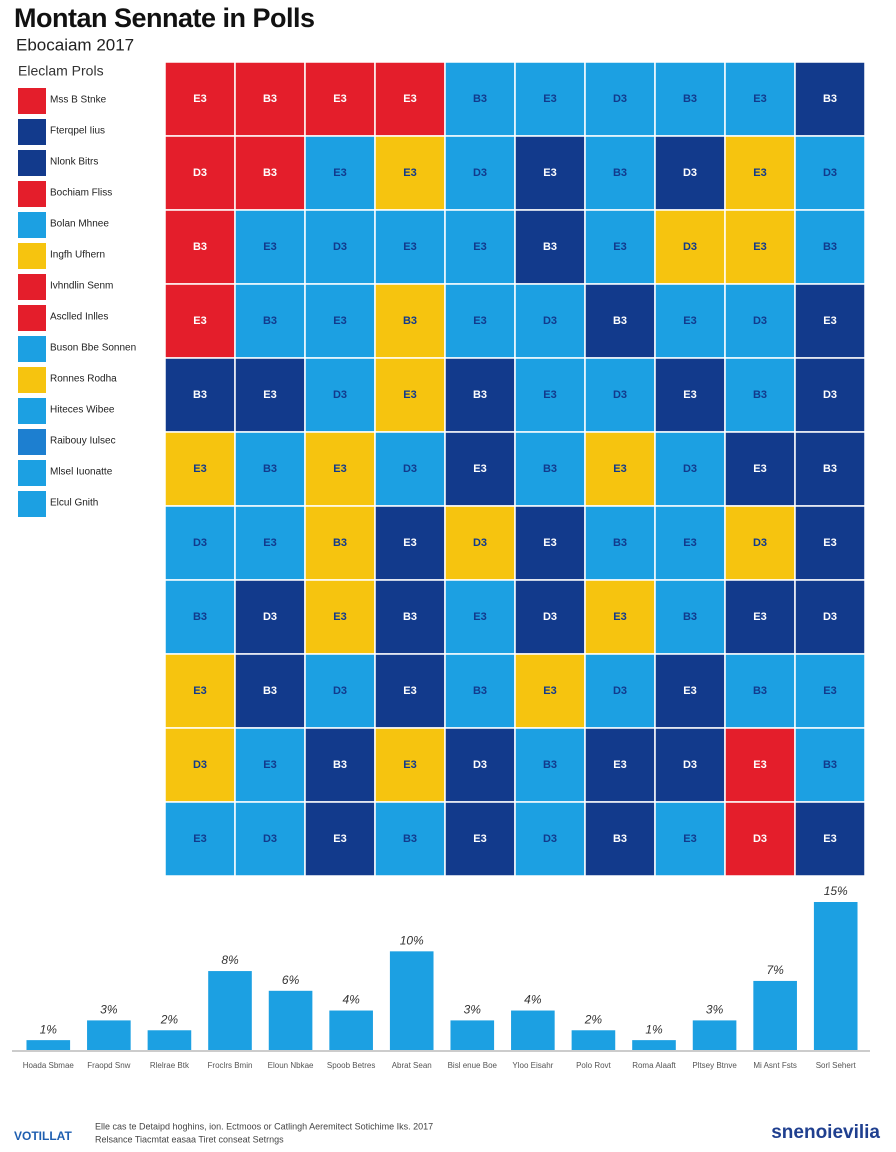  Describe the element at coordinates (351, 1000) in the screenshot. I see `value-label: 4%` at that location.